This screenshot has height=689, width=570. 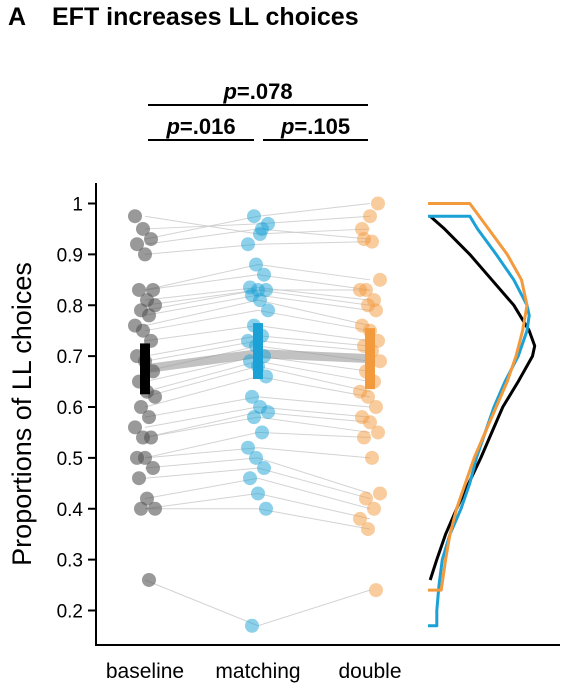 I want to click on p-value-label: p=.105, so click(x=315, y=126).